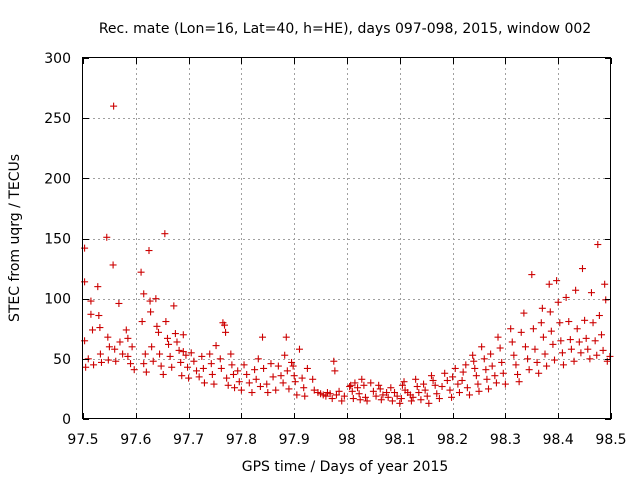 The image size is (640, 480). Describe the element at coordinates (82, 440) in the screenshot. I see `x-tick-label: 97.5` at that location.